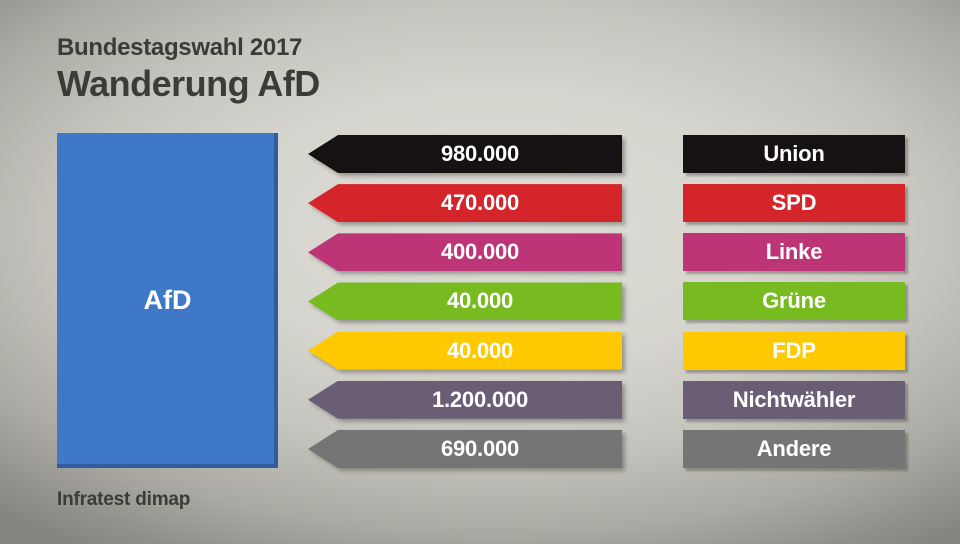 The height and width of the screenshot is (544, 960). I want to click on afd-party-box: AfD, so click(167, 300).